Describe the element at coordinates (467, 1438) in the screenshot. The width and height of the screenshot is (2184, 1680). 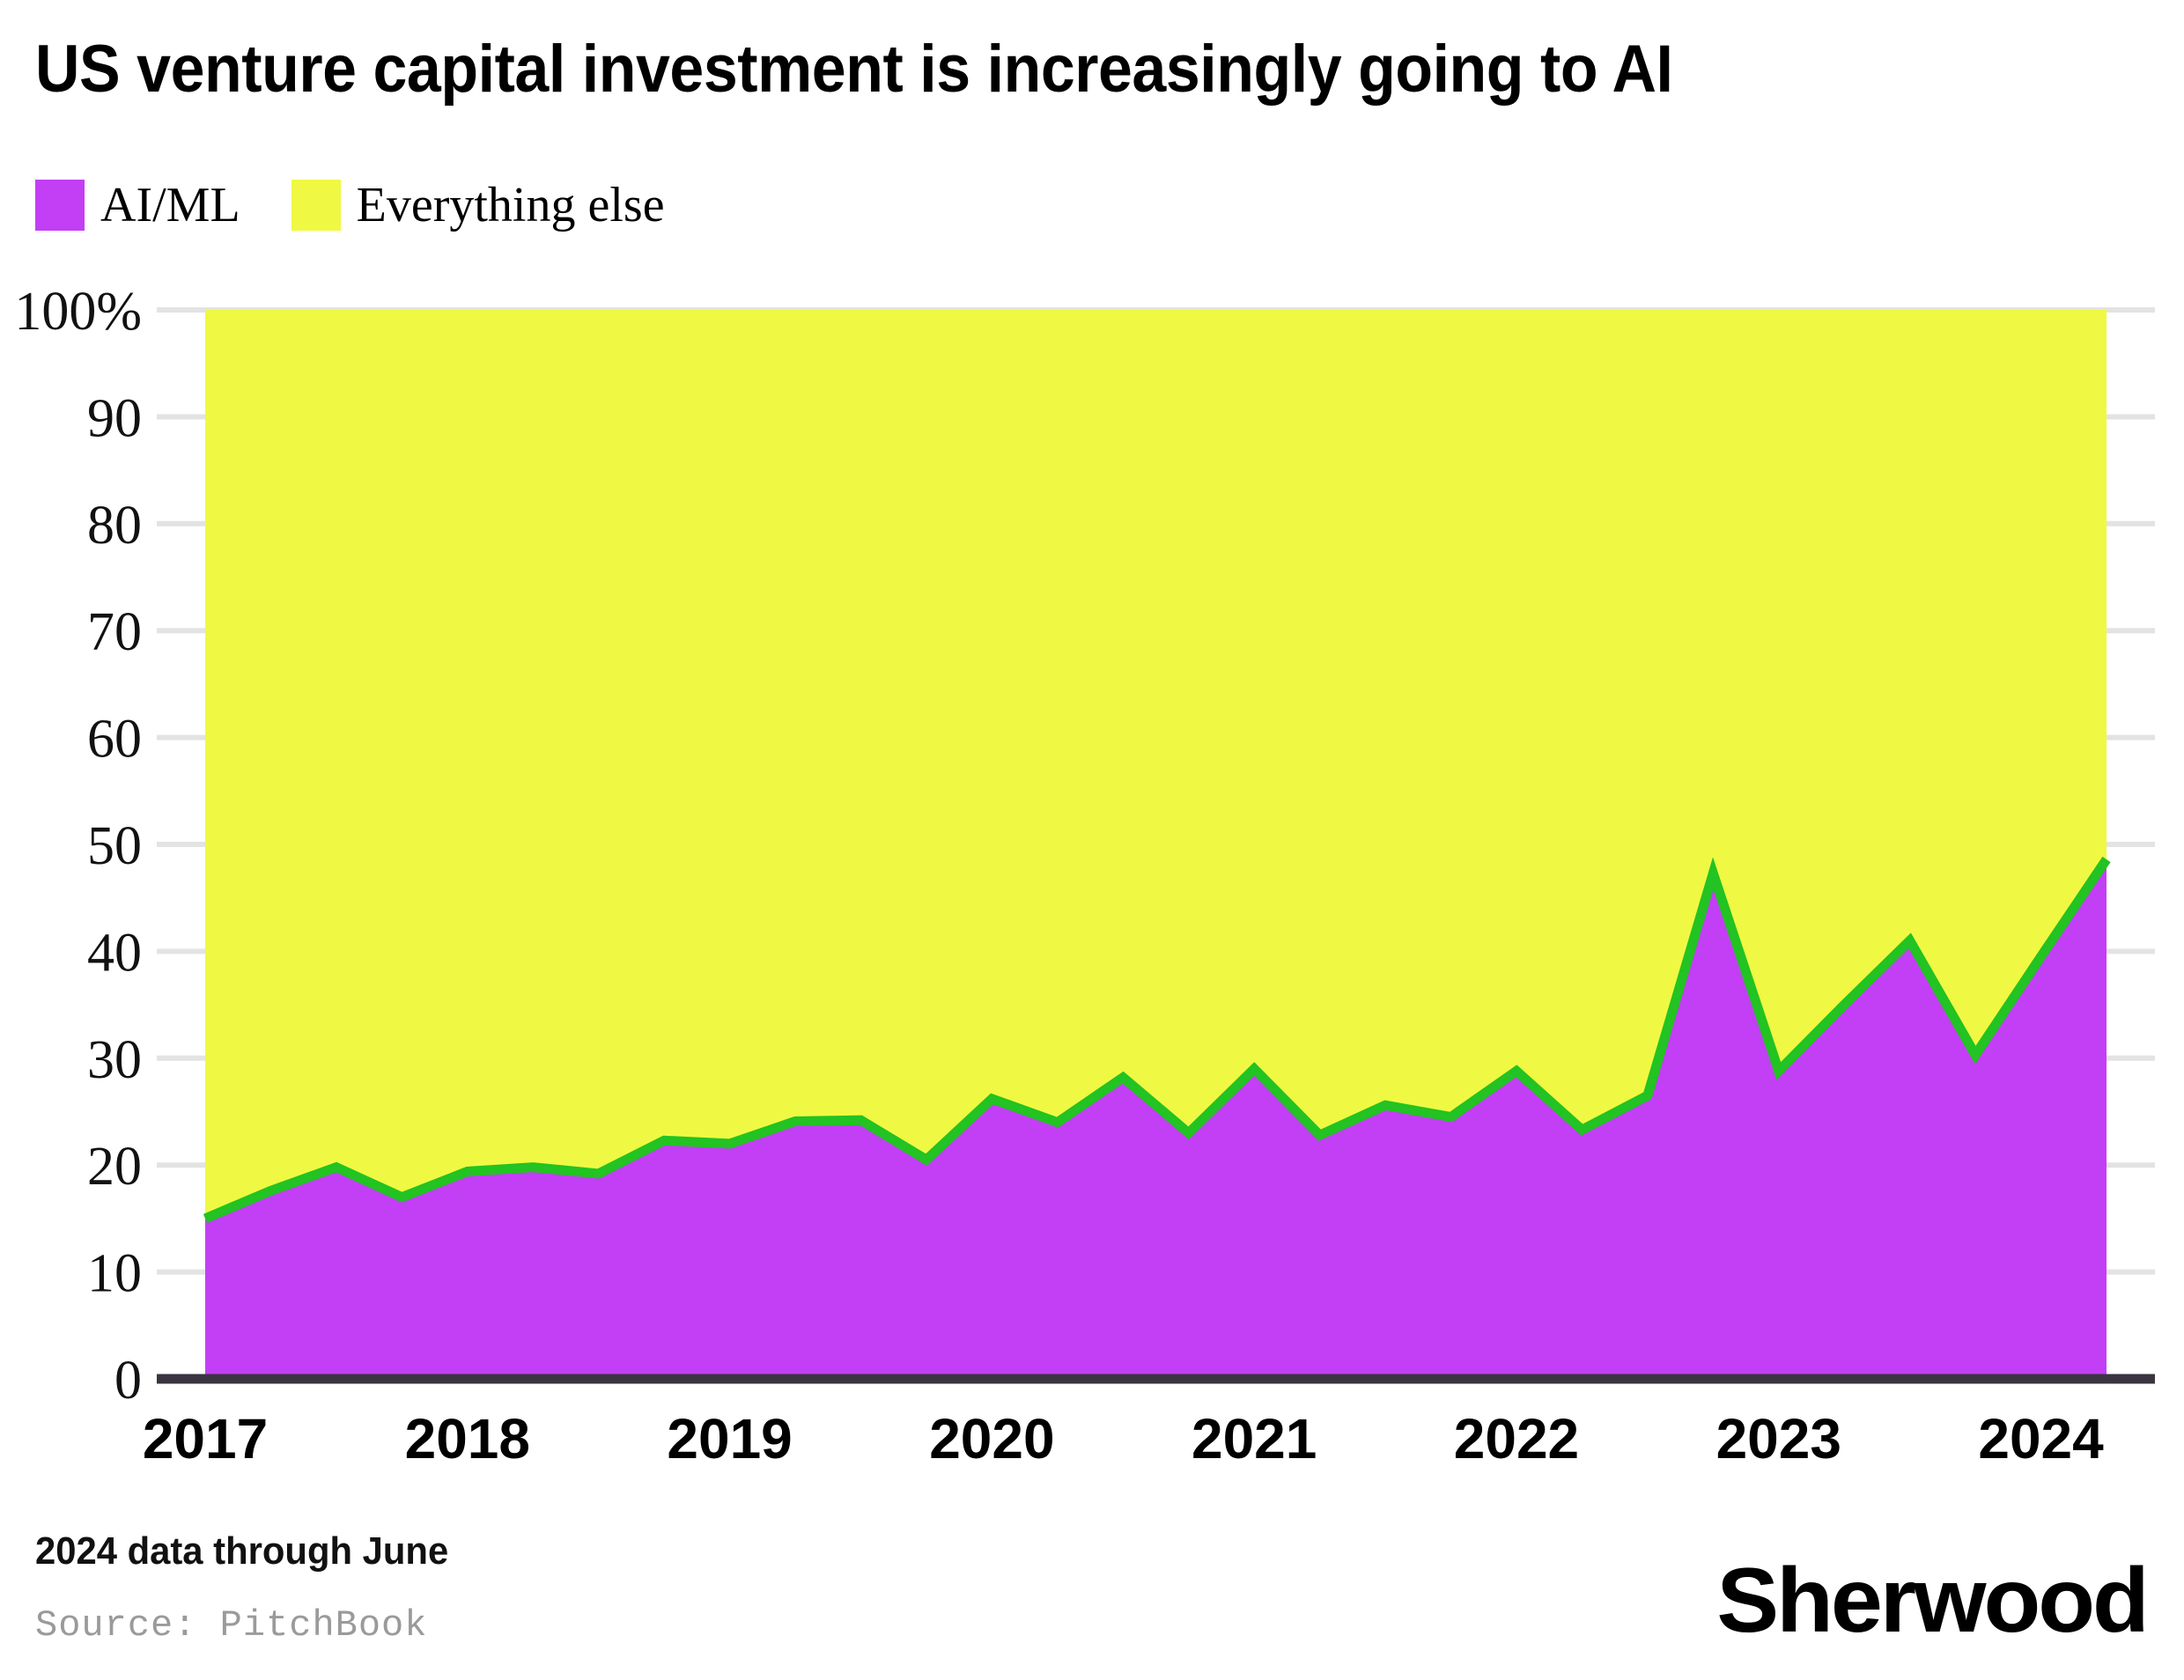
I see `x-tick-label: 2018` at that location.